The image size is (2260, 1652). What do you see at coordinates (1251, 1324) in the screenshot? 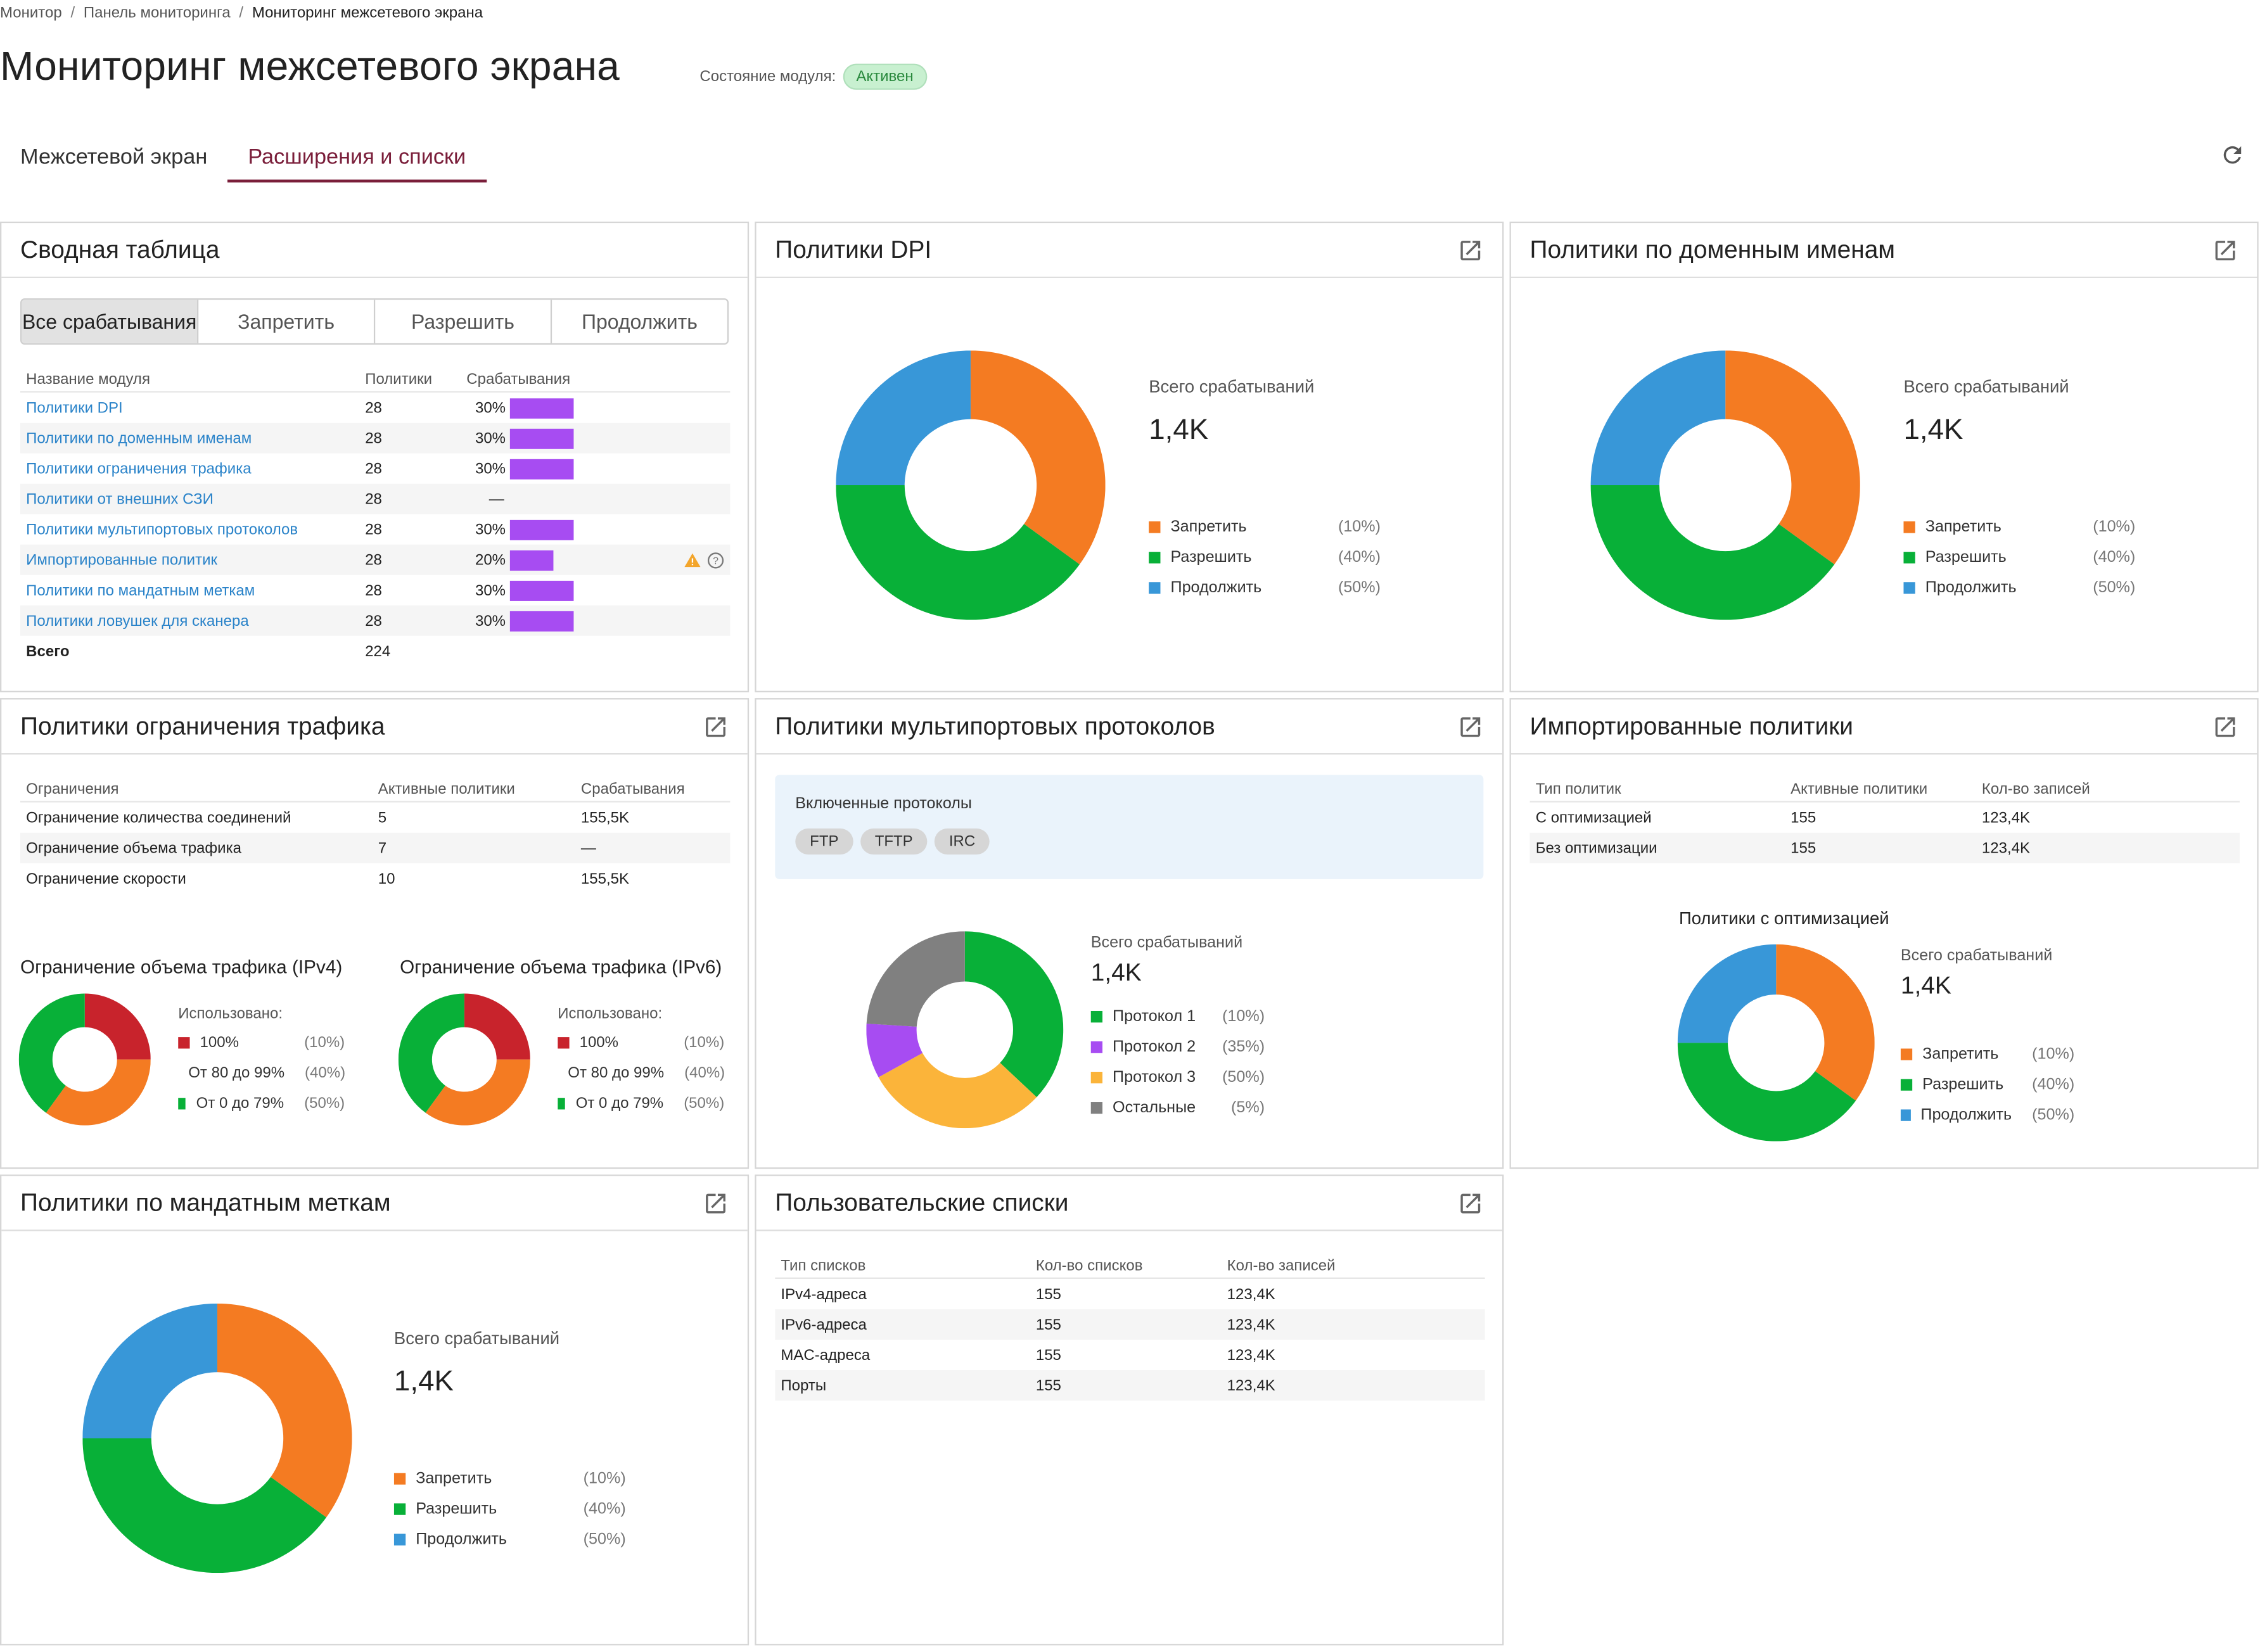
I see `row-records: 123,4K` at bounding box center [1251, 1324].